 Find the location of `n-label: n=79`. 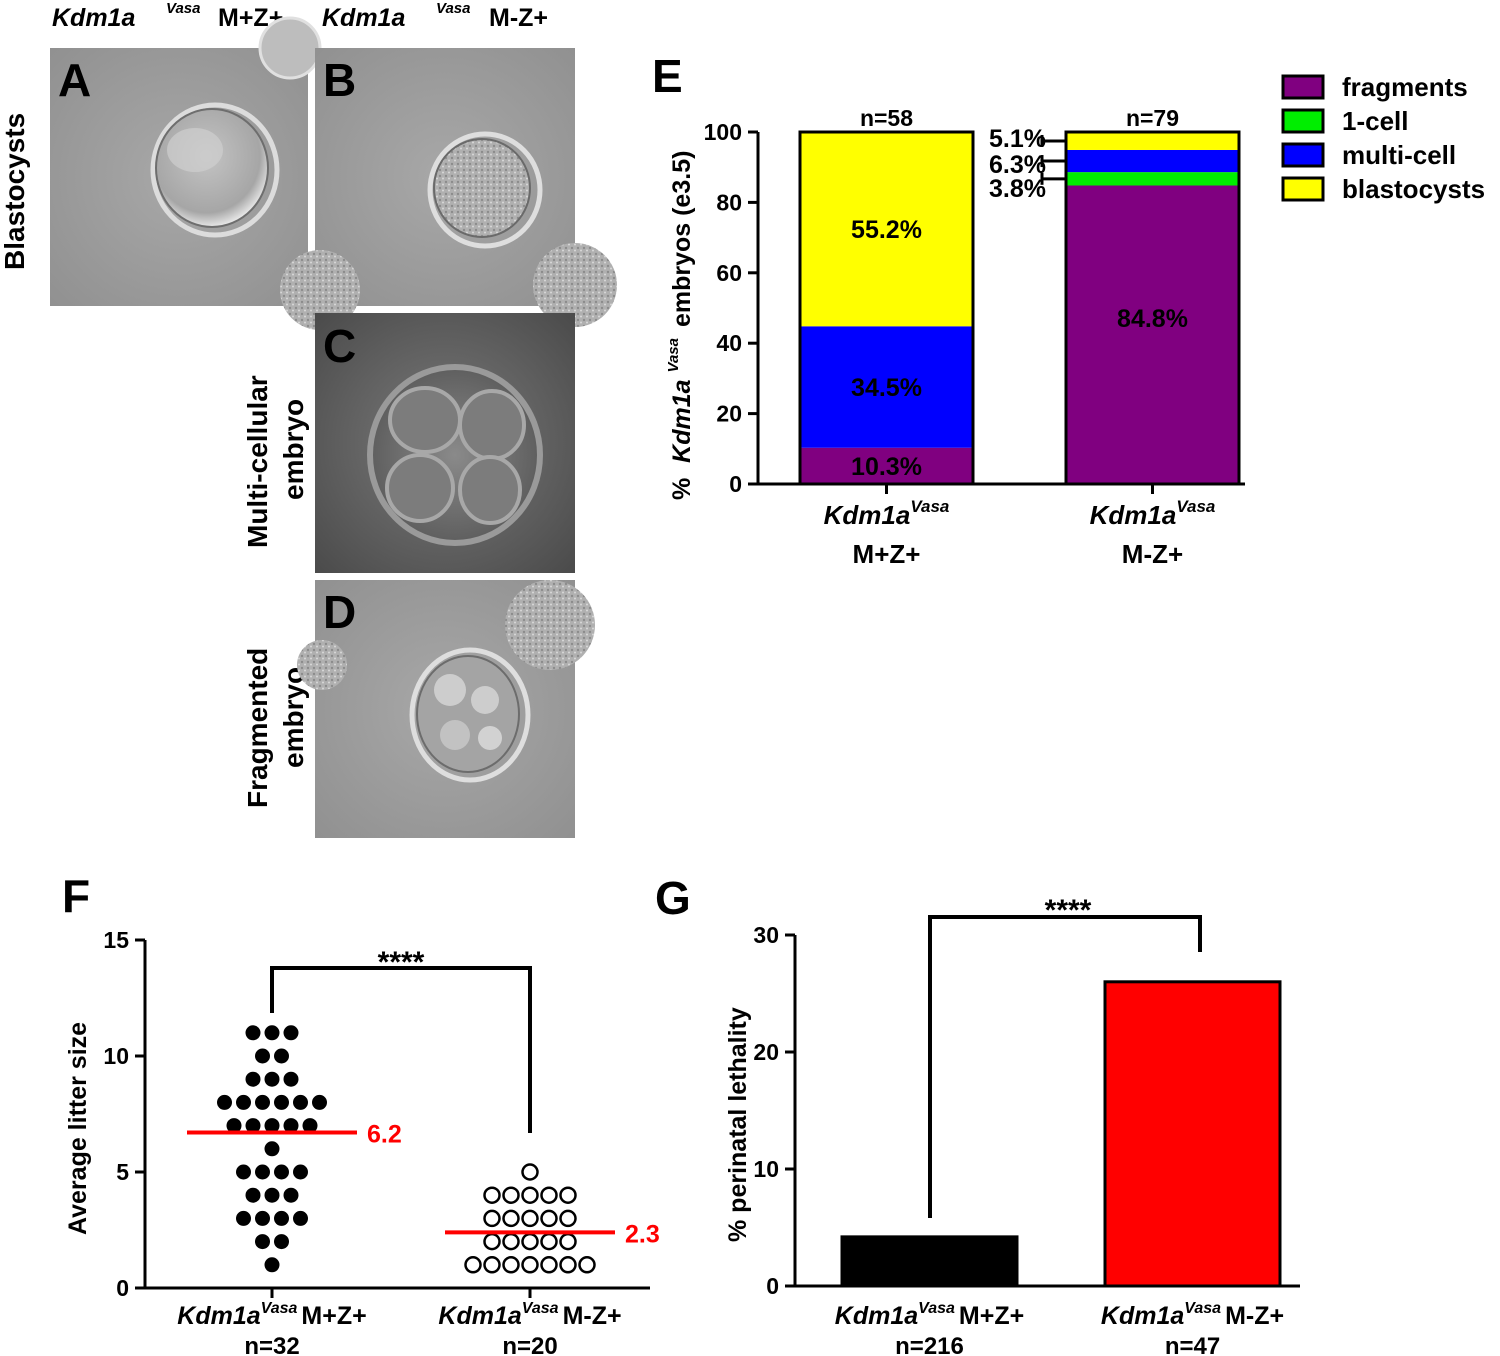

n-label: n=79 is located at coordinates (1152, 118).